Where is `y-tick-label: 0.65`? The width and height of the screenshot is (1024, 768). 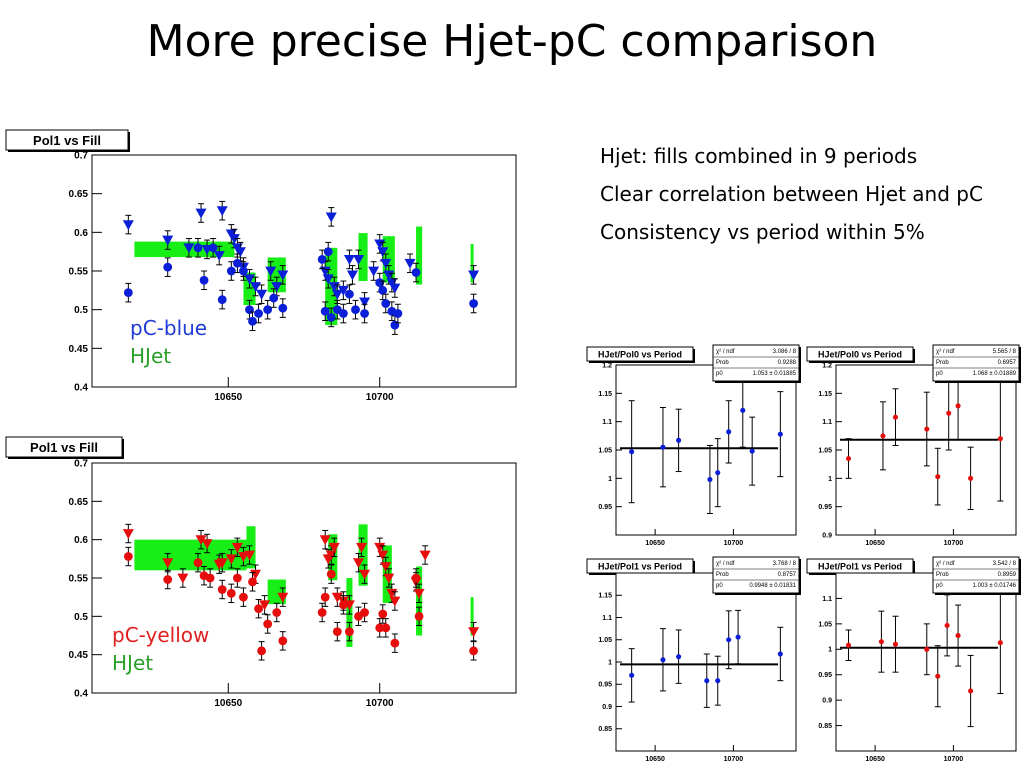 y-tick-label: 0.65 is located at coordinates (79, 194).